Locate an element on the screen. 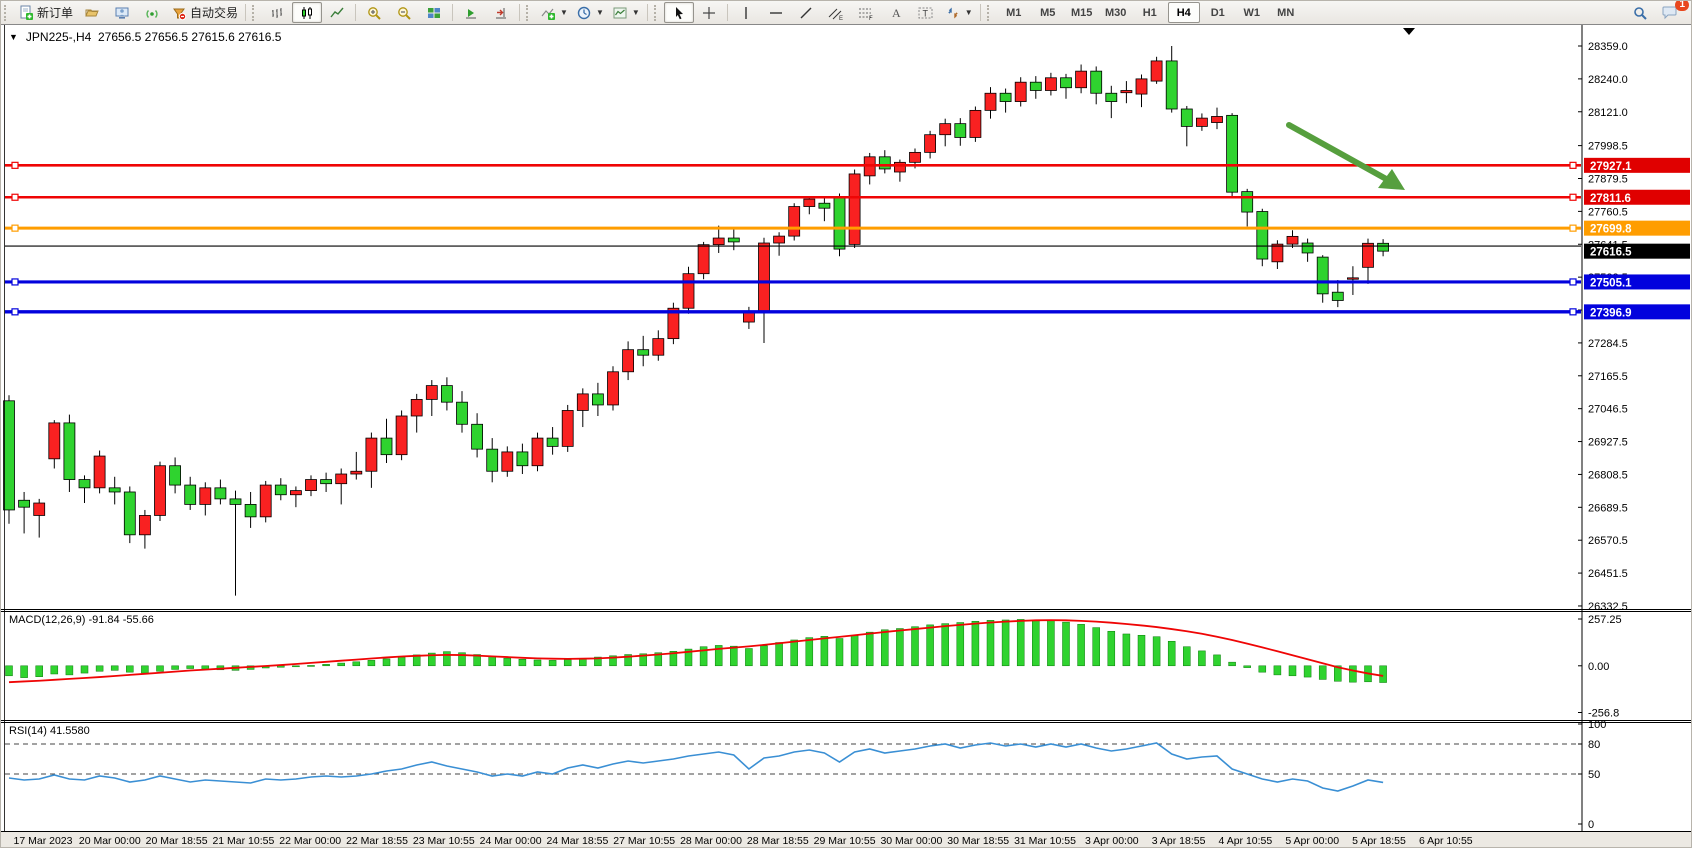 This screenshot has height=848, width=1692. autotrade-button: 自动交易 is located at coordinates (204, 12).